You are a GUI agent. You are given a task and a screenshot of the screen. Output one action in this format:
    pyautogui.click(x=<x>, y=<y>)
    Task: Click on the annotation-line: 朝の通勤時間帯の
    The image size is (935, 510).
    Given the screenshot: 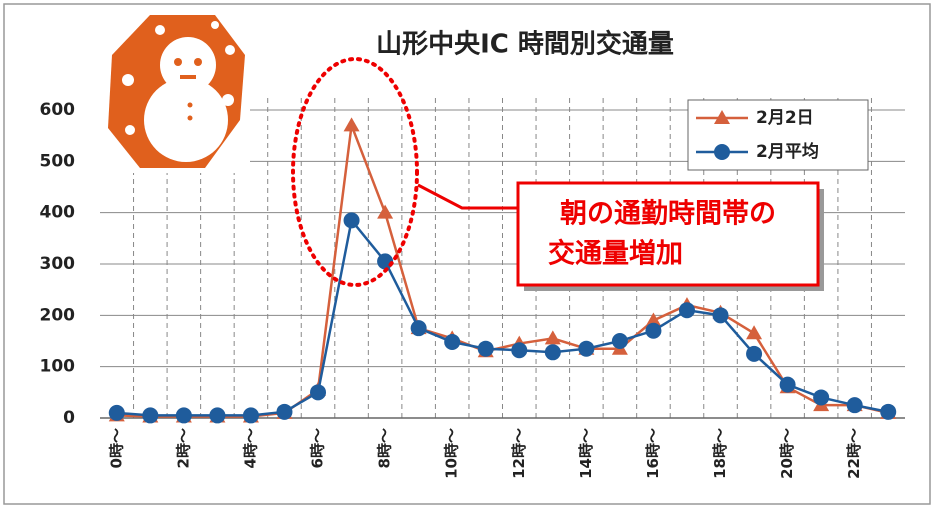 What is the action you would take?
    pyautogui.click(x=668, y=214)
    